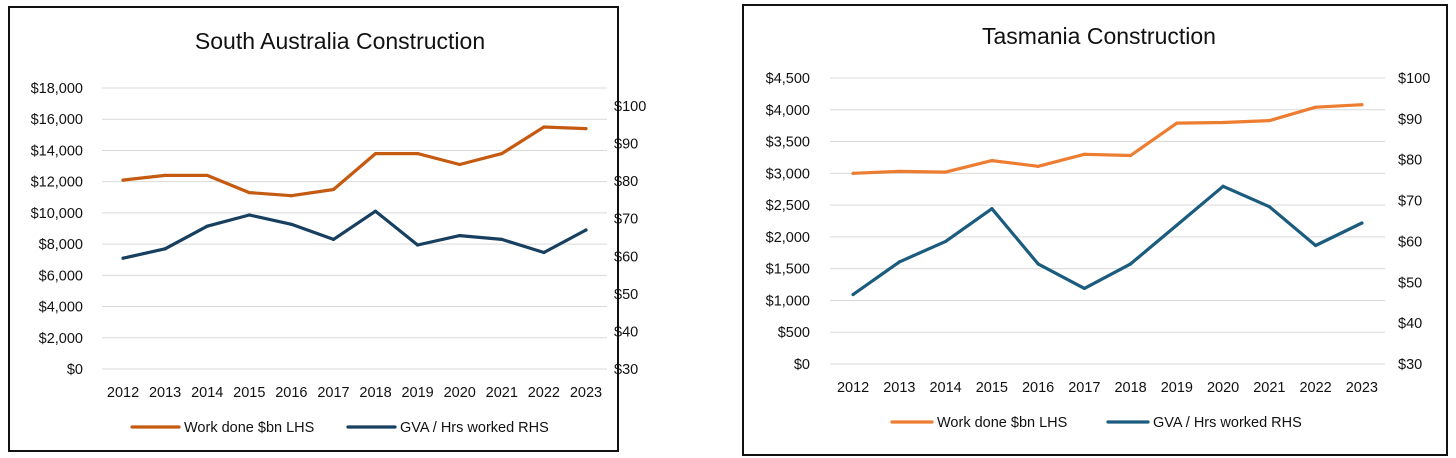  What do you see at coordinates (291, 393) in the screenshot?
I see `x-axis-tick-label: 2016` at bounding box center [291, 393].